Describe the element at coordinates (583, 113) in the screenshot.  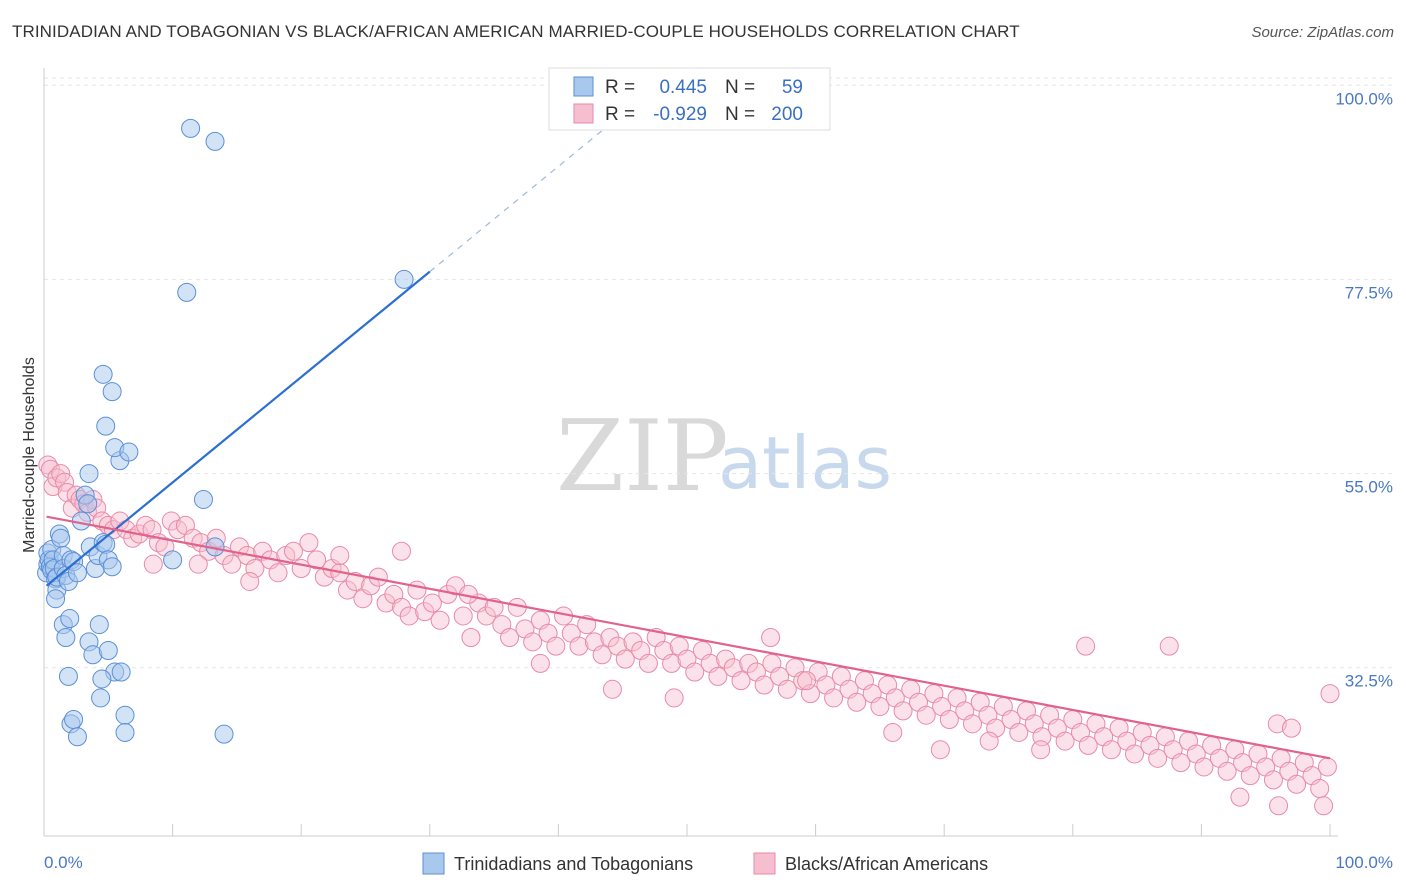
I see `legend-swatch-pink` at that location.